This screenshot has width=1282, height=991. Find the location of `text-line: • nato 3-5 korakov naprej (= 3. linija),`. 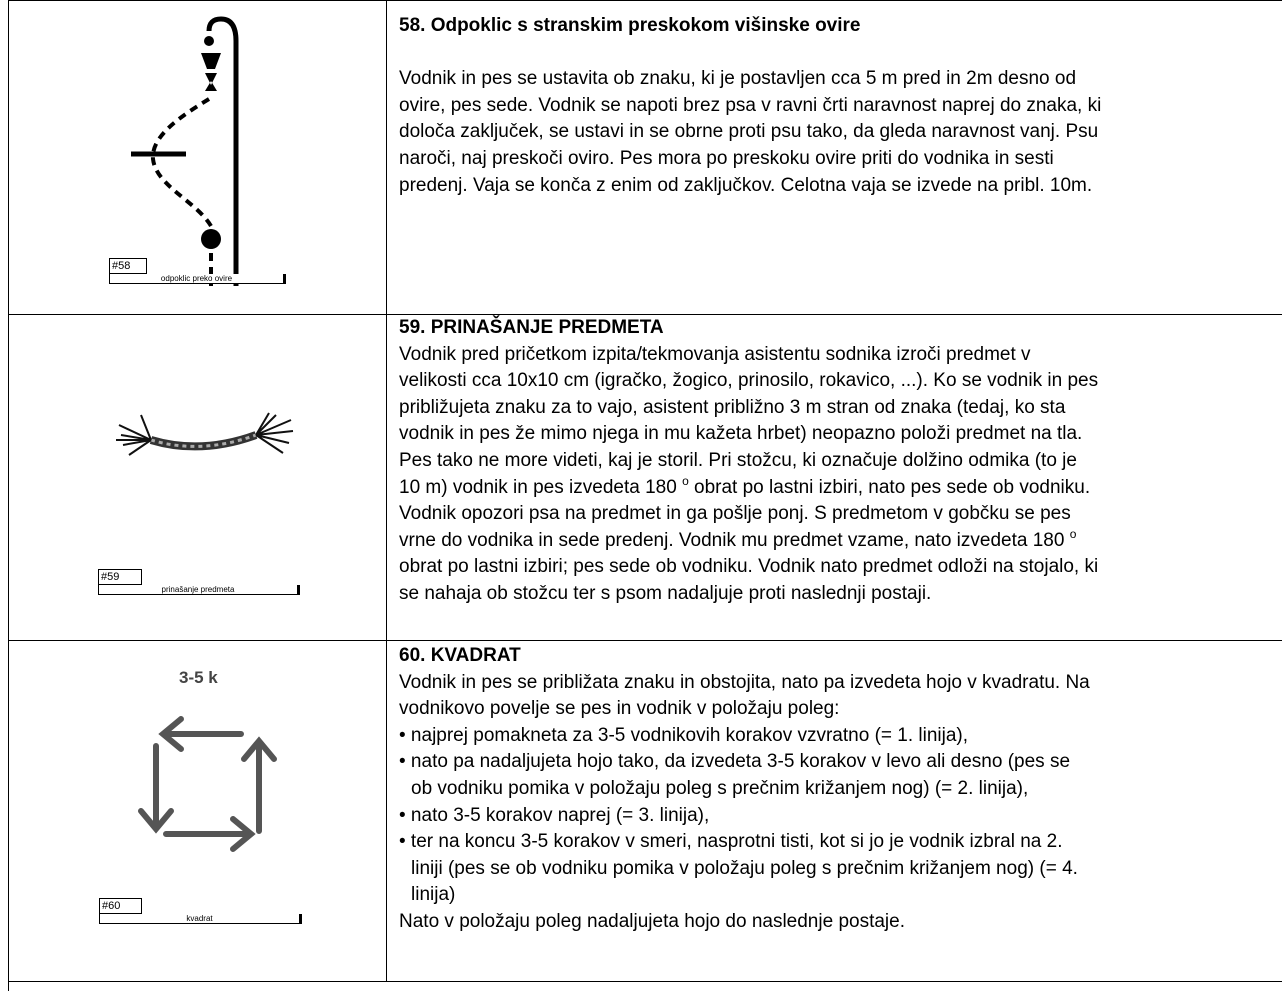

text-line: • nato 3-5 korakov naprej (= 3. linija), is located at coordinates (554, 815).